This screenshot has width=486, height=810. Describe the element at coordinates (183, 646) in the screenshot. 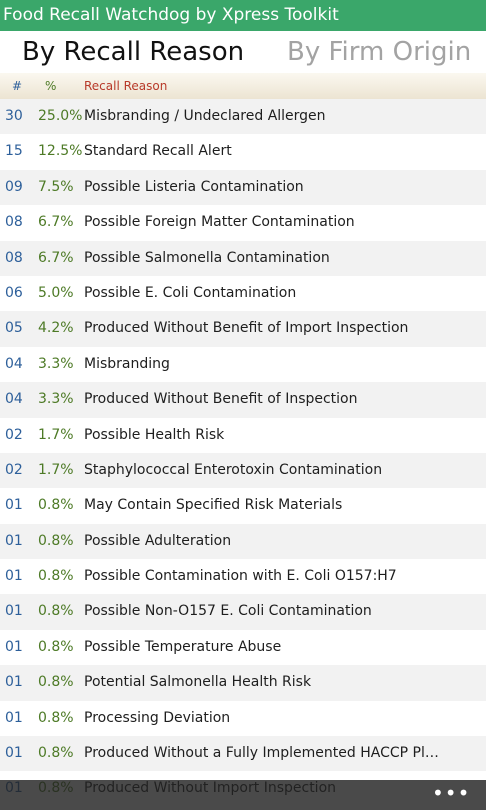

I see `recall-reason: Possible Temperature Abuse` at that location.